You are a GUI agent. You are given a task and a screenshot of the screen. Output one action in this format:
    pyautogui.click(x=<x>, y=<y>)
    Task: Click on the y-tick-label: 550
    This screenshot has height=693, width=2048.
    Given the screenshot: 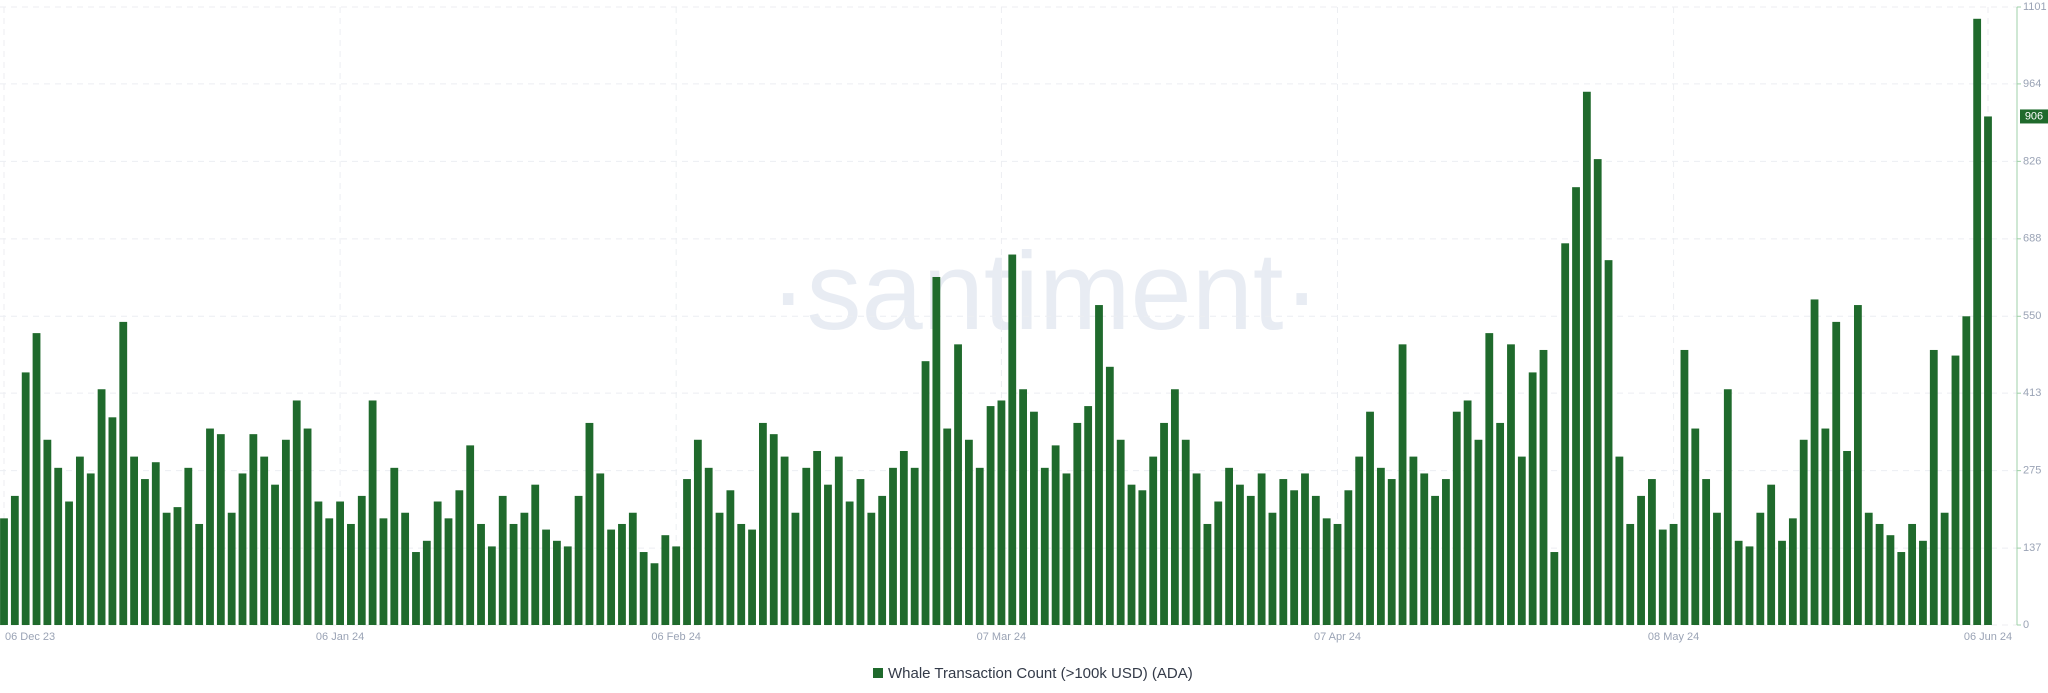 What is the action you would take?
    pyautogui.click(x=2032, y=316)
    